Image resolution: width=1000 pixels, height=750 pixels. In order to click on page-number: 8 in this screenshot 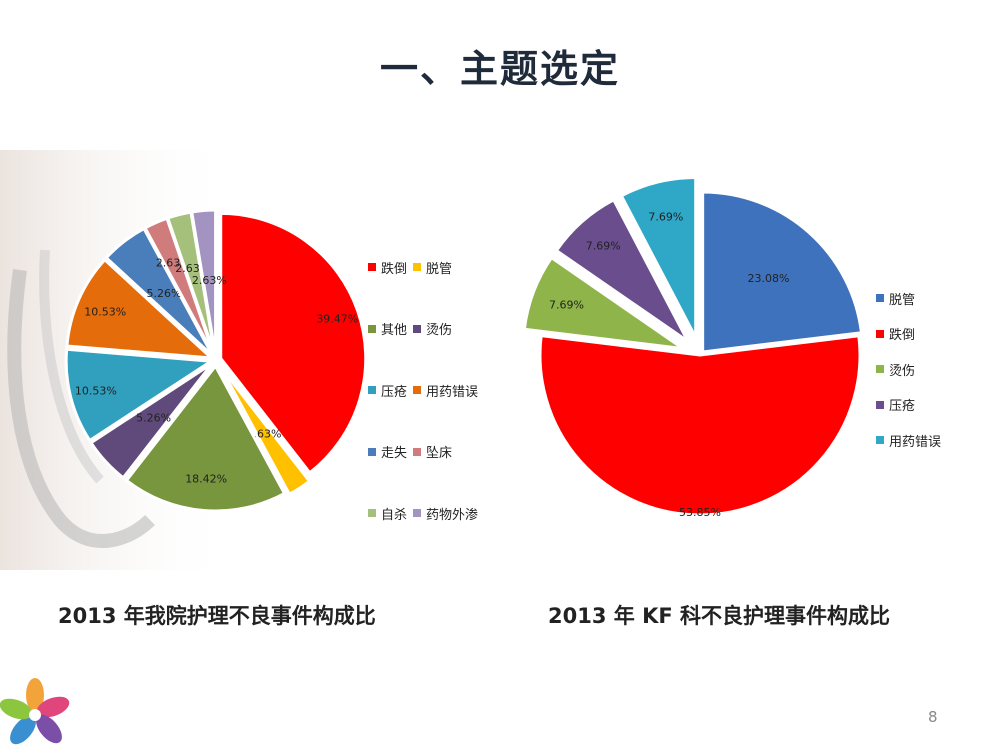, I will do `click(933, 717)`.